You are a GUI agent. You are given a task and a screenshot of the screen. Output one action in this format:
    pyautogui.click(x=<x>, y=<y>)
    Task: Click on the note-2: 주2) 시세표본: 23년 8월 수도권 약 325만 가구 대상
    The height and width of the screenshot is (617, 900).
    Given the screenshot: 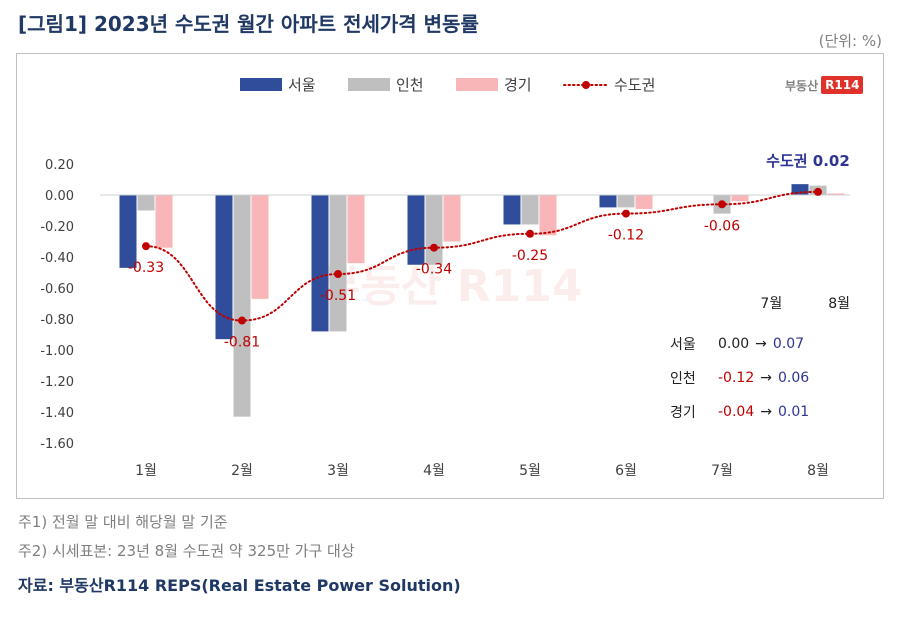 What is the action you would take?
    pyautogui.click(x=186, y=551)
    